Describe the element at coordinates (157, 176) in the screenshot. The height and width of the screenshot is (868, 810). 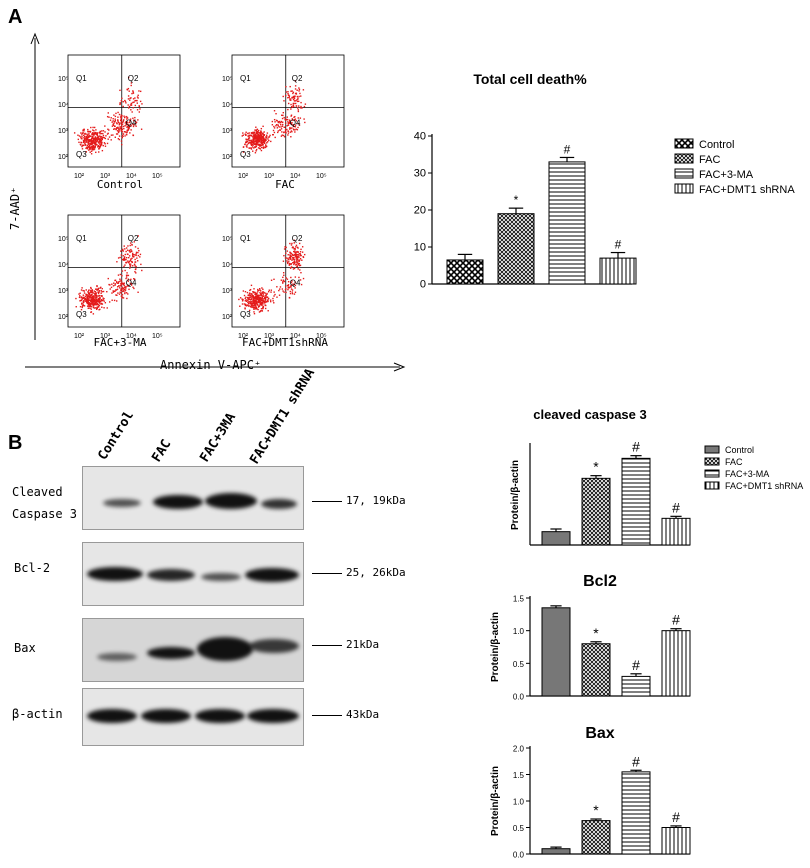
I see `x-tick-label: 10⁵` at that location.